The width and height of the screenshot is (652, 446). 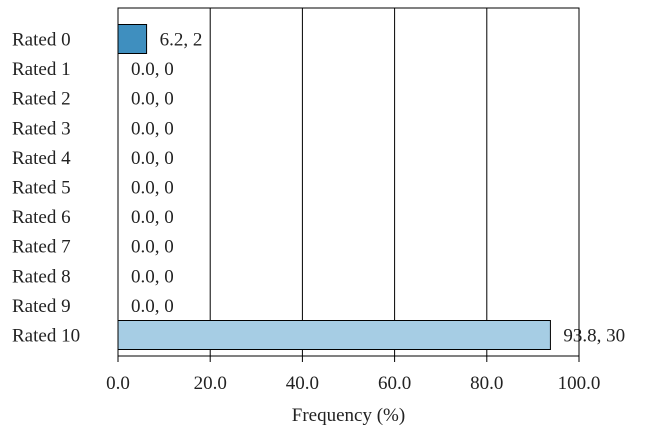 I want to click on x-tick-label: 80.0, so click(x=486, y=383).